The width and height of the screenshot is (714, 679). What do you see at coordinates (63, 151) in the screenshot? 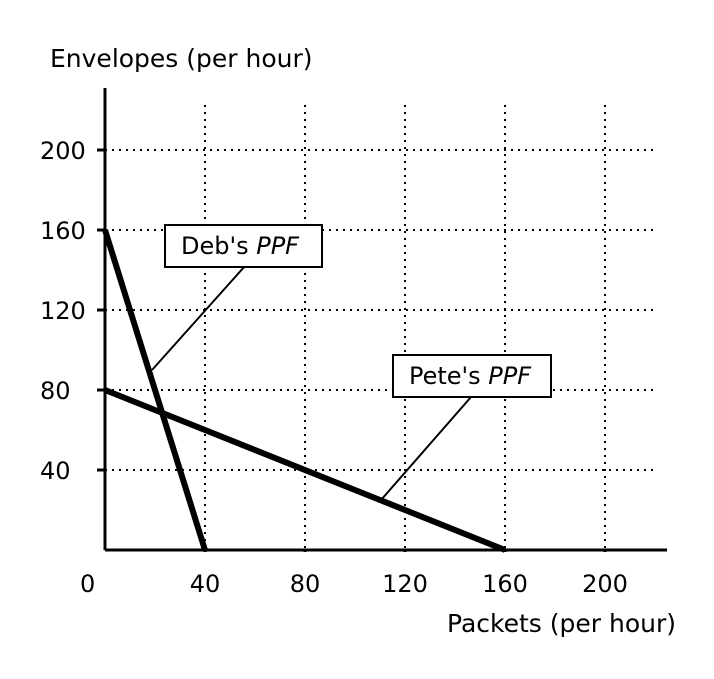
I see `y-tick-label-200: 200` at bounding box center [63, 151].